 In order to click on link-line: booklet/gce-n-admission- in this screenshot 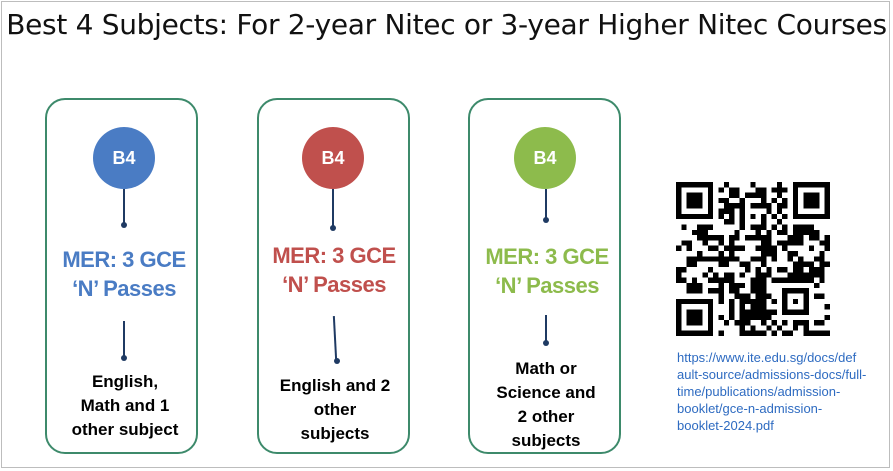, I will do `click(750, 408)`.